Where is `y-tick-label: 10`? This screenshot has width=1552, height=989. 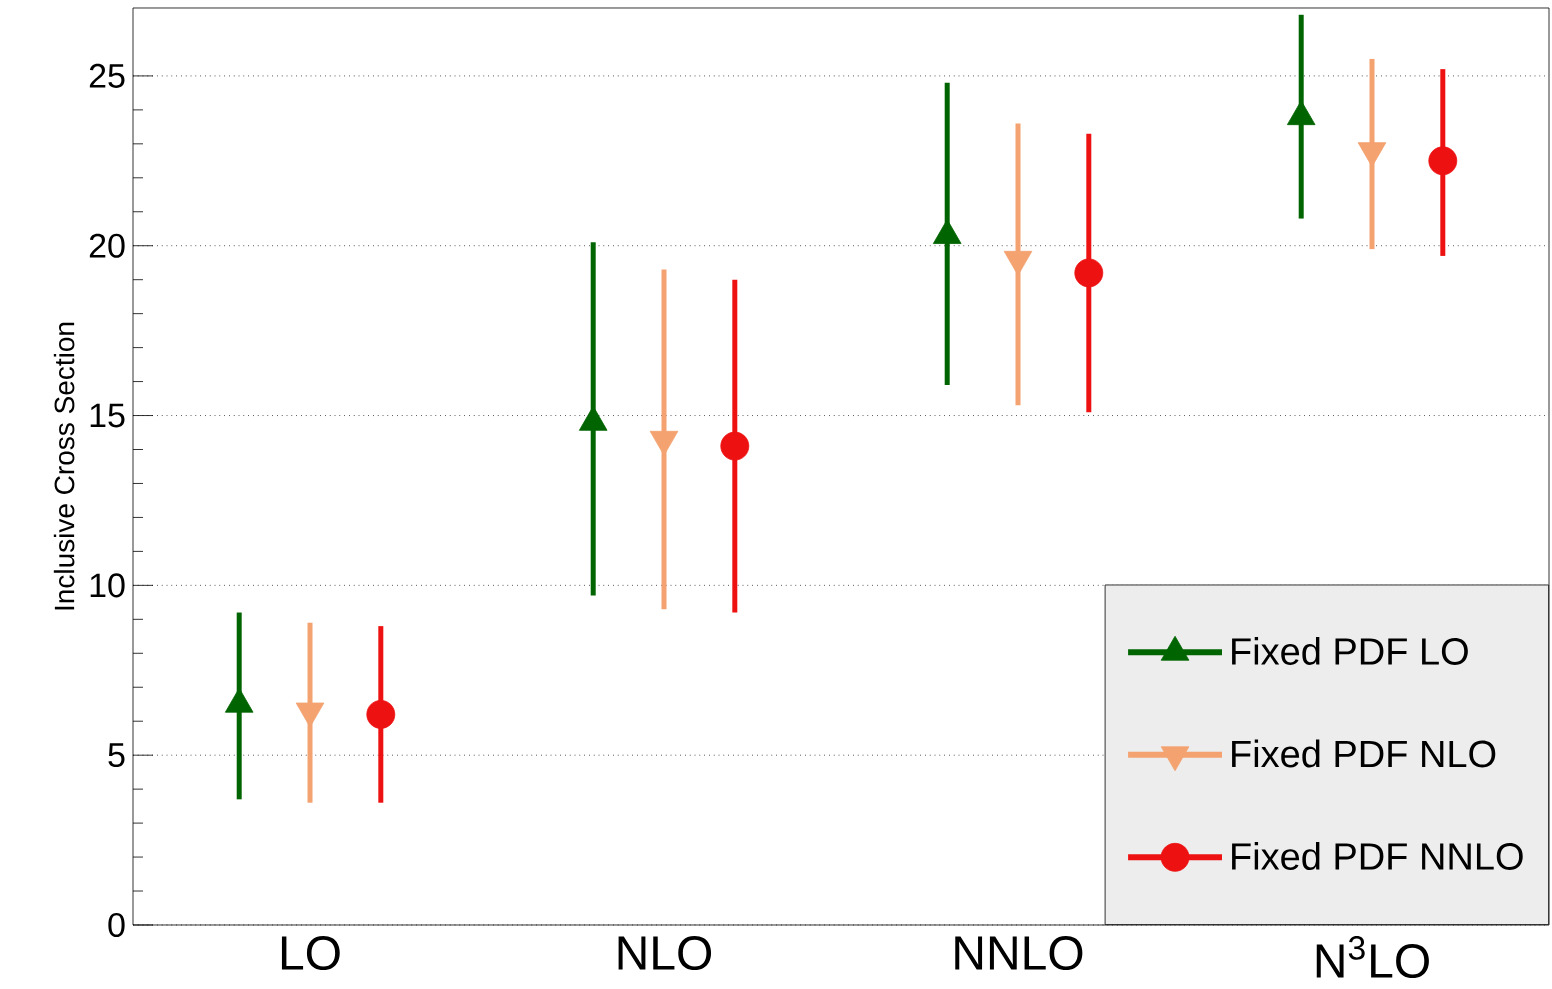
y-tick-label: 10 is located at coordinates (107, 585).